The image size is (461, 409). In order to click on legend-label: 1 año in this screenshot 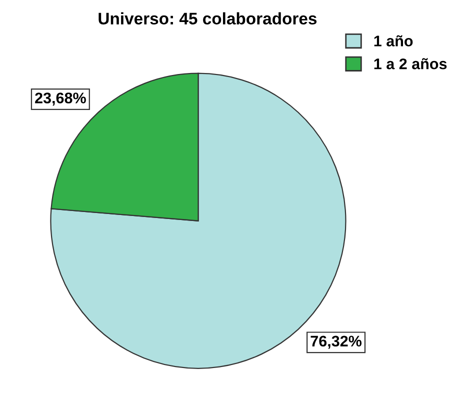, I will do `click(393, 40)`.